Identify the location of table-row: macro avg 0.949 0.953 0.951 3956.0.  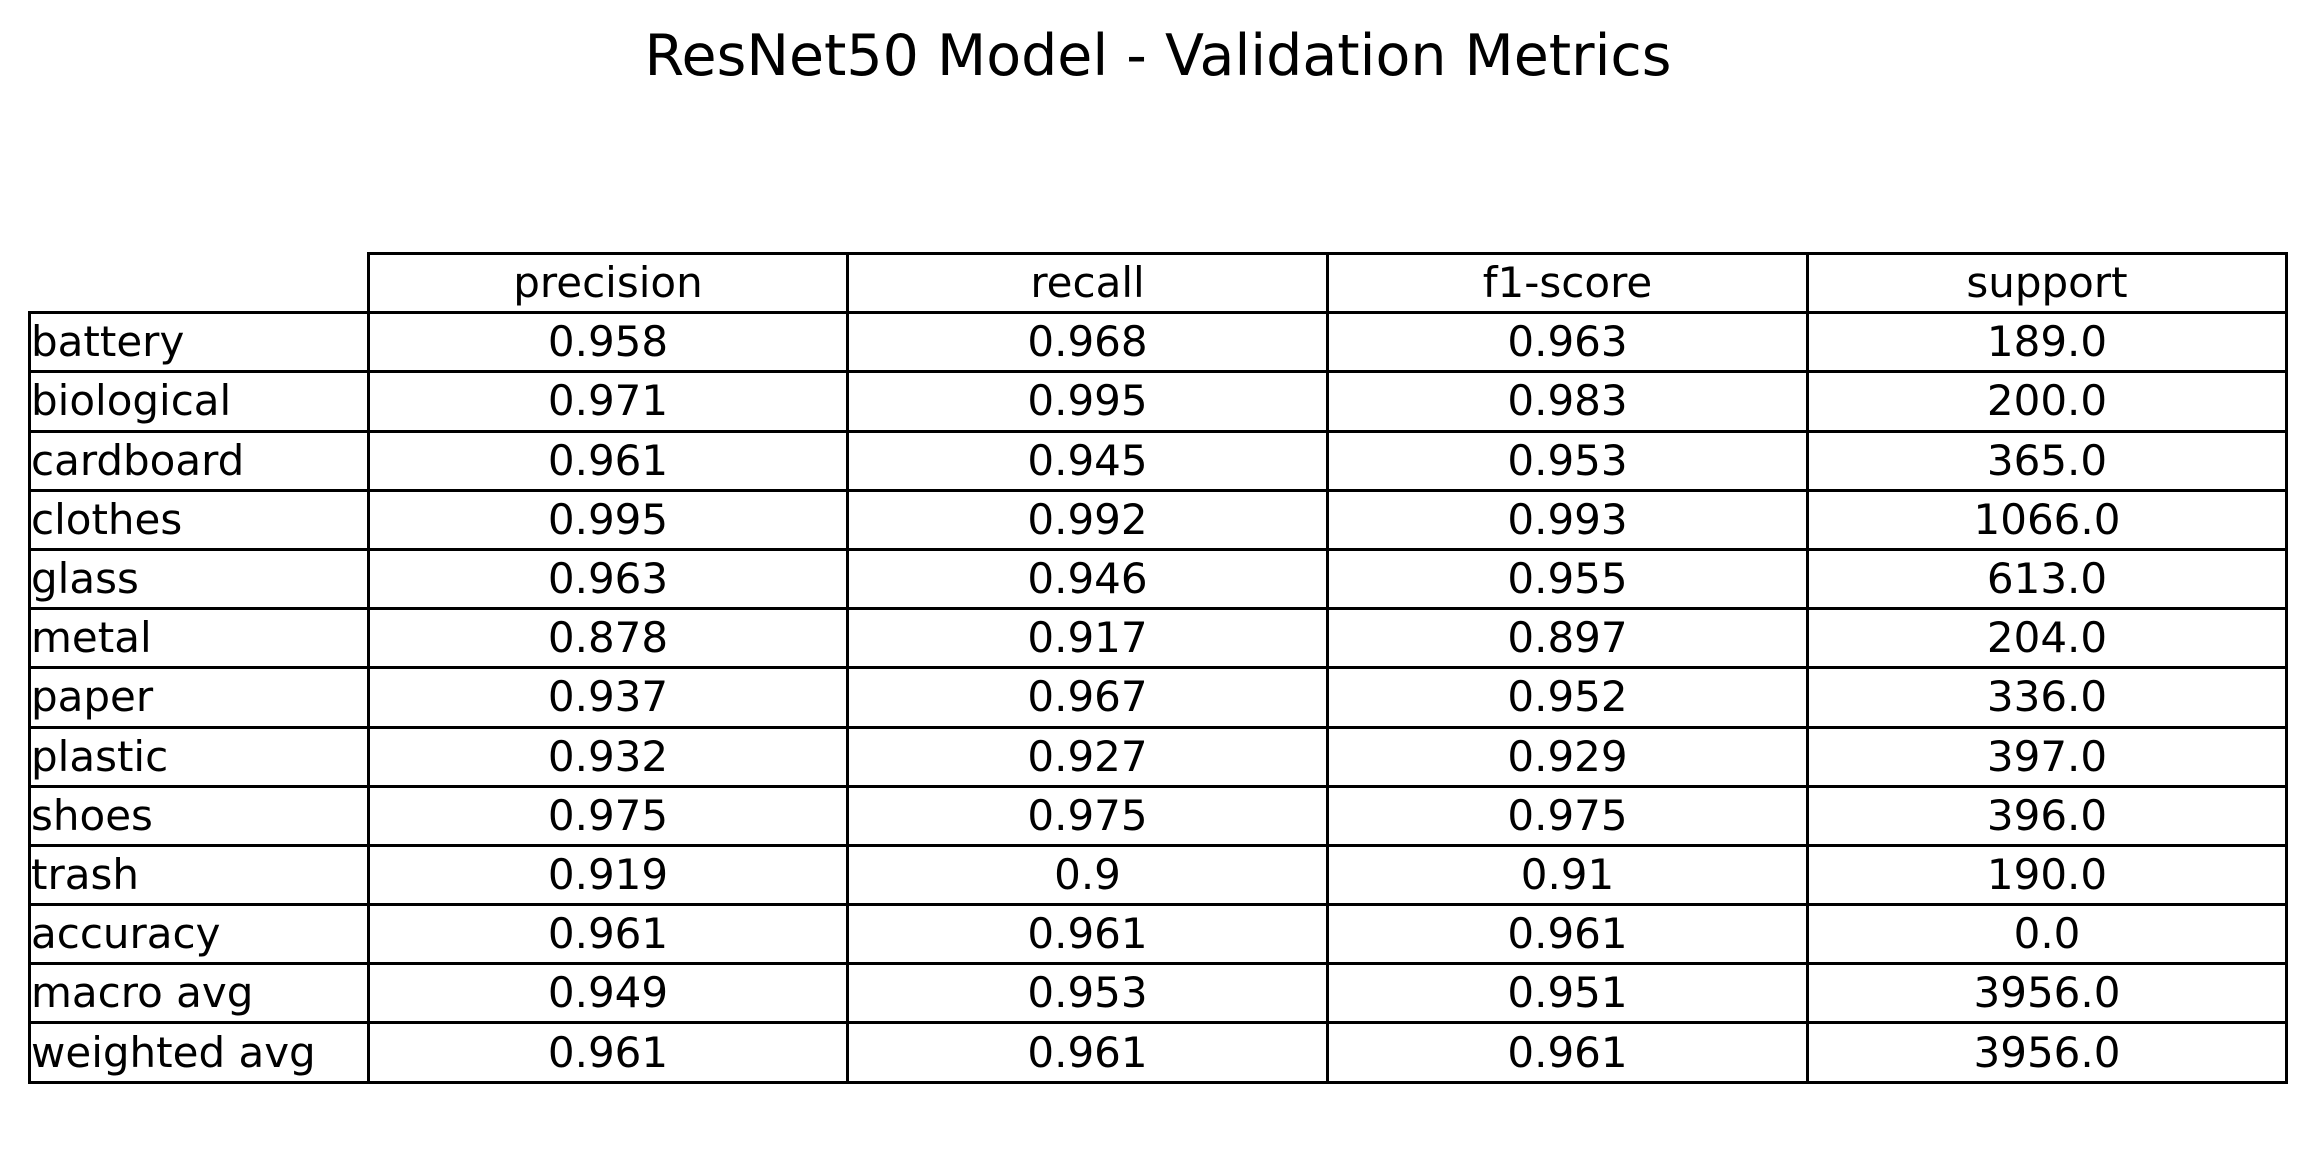
(1158, 993).